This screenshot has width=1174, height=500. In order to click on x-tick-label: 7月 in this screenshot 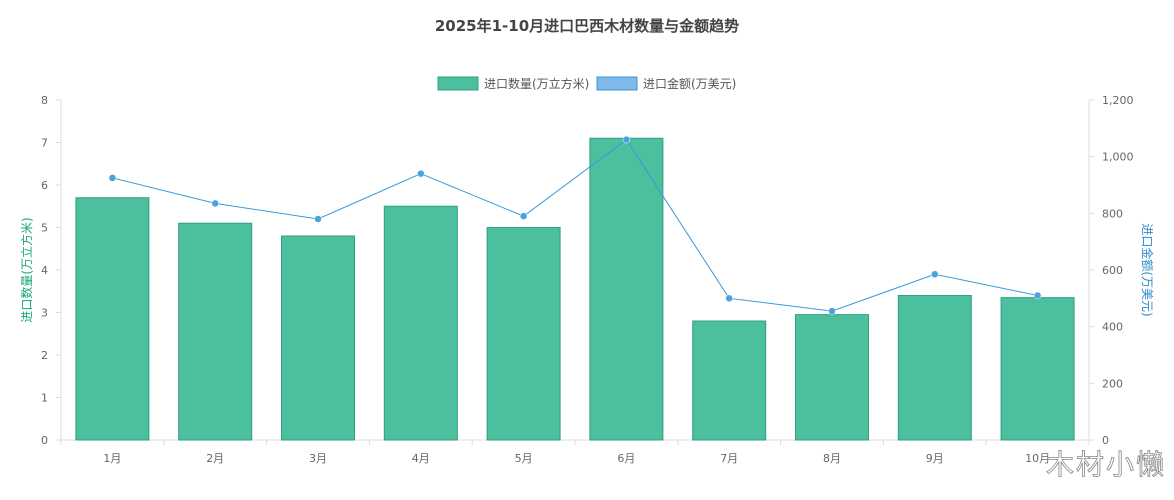, I will do `click(729, 458)`.